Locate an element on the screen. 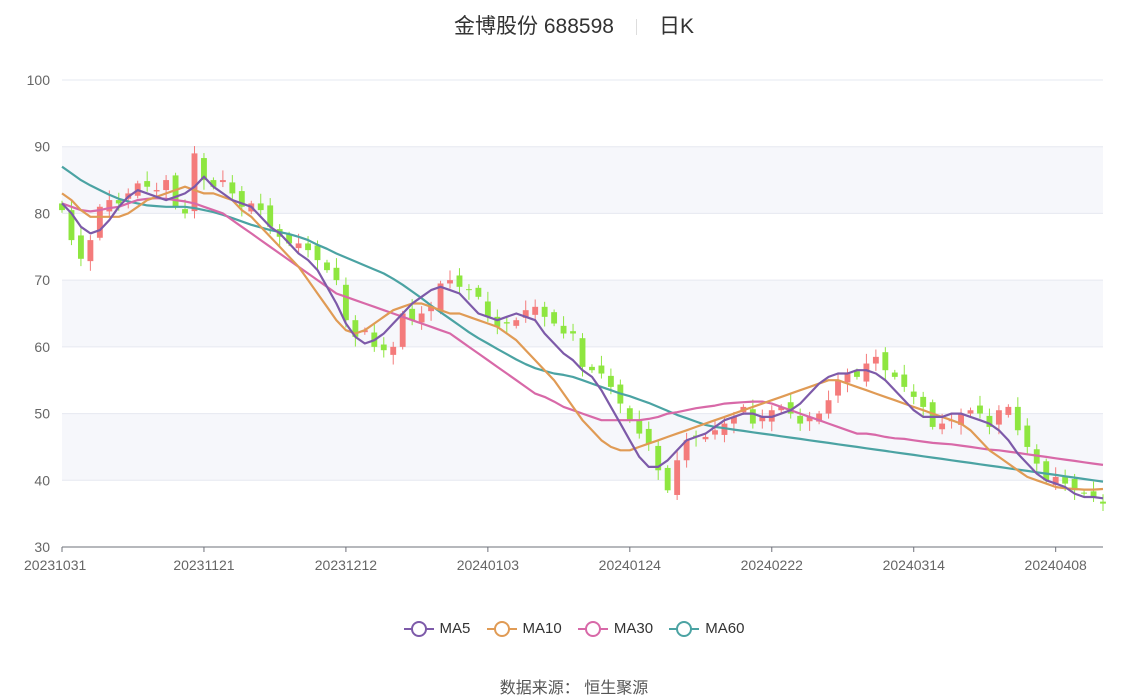 The image size is (1148, 699). legend-item-ma30: MA30 is located at coordinates (615, 628).